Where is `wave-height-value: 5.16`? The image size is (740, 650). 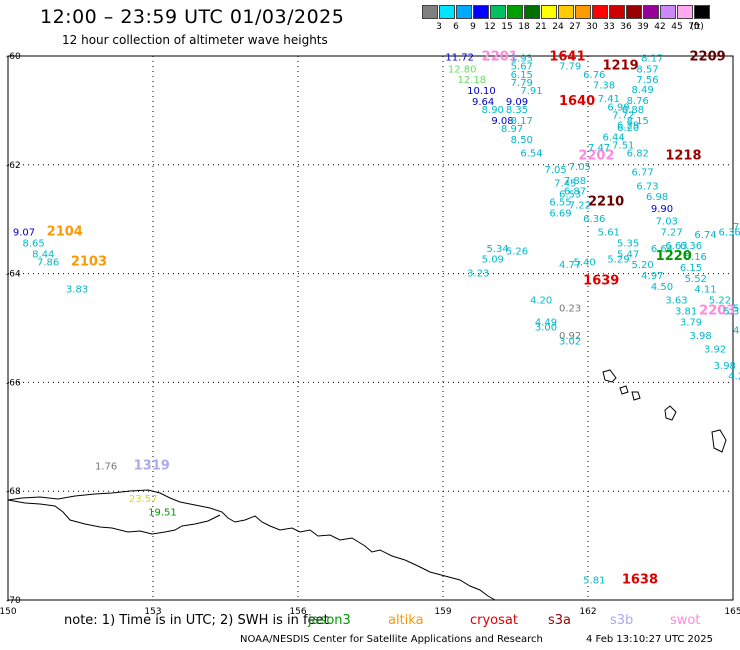
wave-height-value: 5.16 is located at coordinates (696, 257).